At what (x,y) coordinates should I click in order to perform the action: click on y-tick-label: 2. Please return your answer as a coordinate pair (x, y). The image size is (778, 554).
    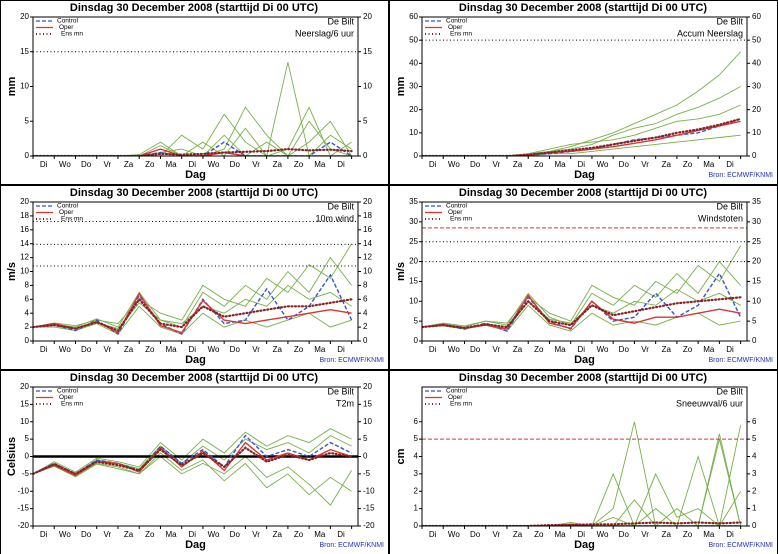
    Looking at the image, I should click on (416, 490).